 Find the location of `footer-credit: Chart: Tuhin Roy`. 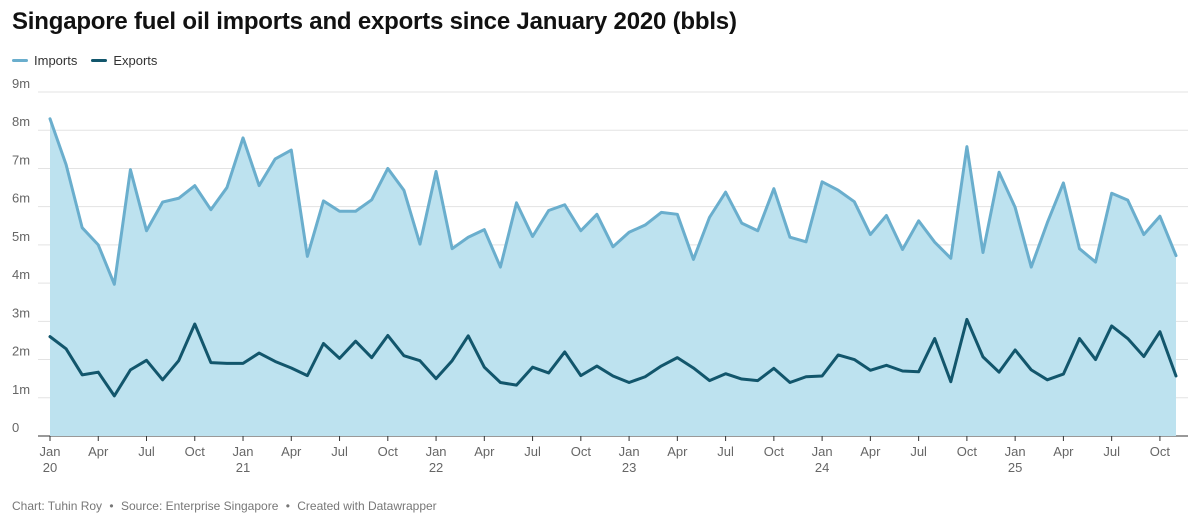

footer-credit: Chart: Tuhin Roy is located at coordinates (57, 506).